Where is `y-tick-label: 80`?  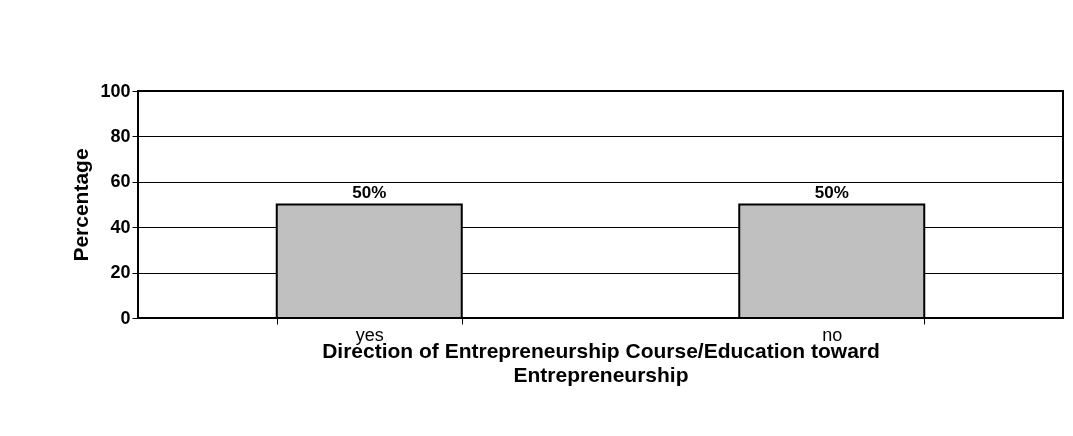 y-tick-label: 80 is located at coordinates (120, 135).